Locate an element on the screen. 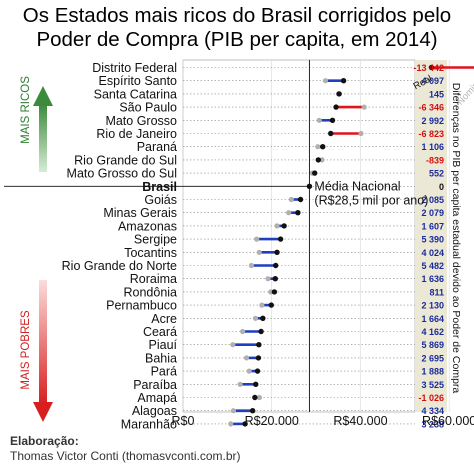  diff-value: -1 026 is located at coordinates (431, 398).